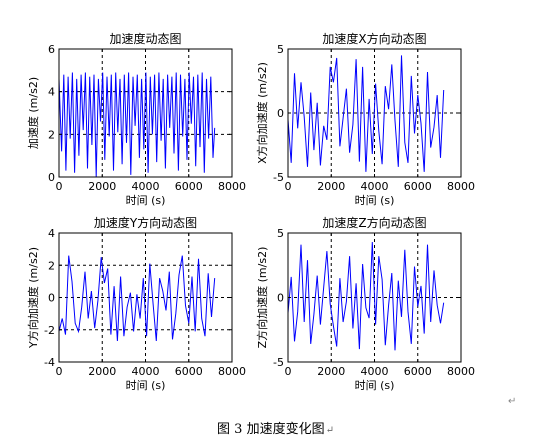 The width and height of the screenshot is (551, 439). What do you see at coordinates (512, 401) in the screenshot?
I see `paragraph-return-mark: ↵` at bounding box center [512, 401].